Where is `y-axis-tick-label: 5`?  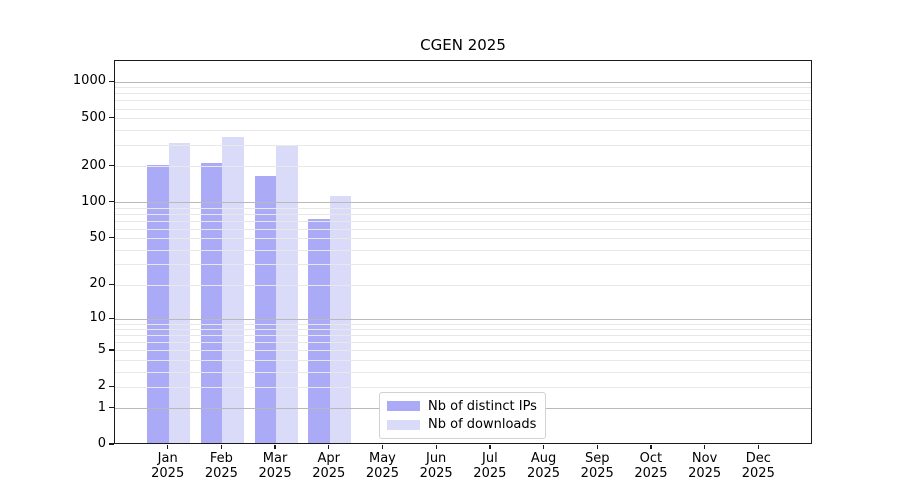
y-axis-tick-label: 5 is located at coordinates (101, 349).